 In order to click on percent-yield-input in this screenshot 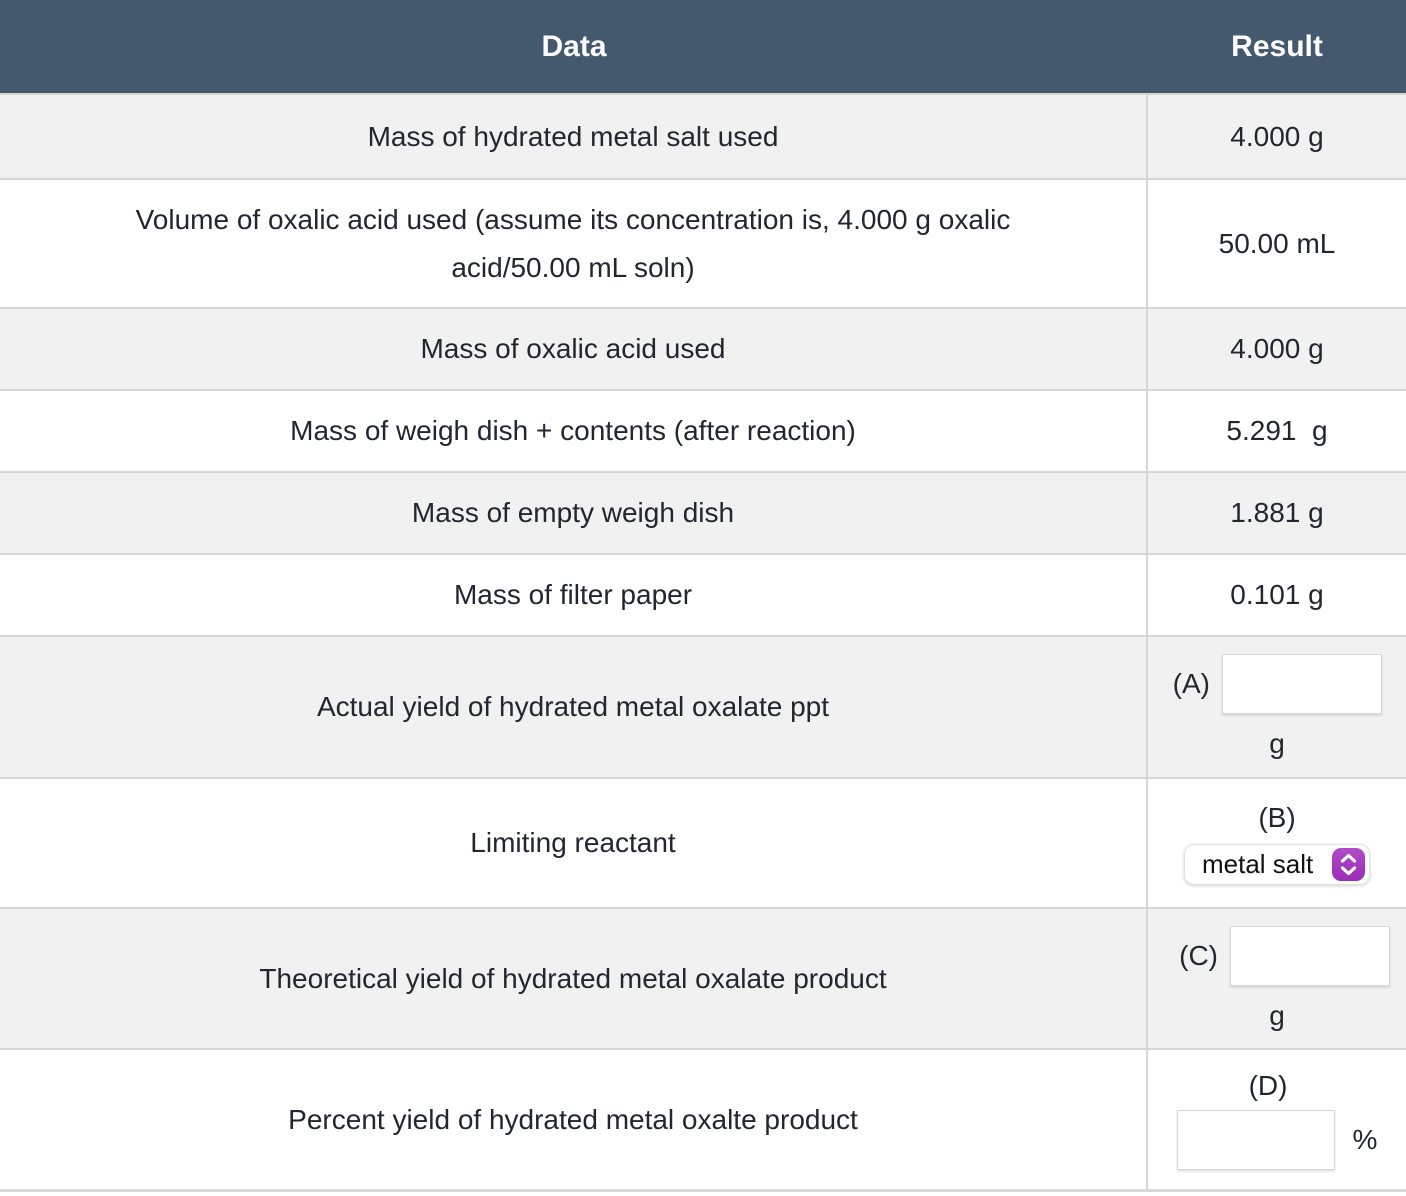, I will do `click(1255, 1139)`.